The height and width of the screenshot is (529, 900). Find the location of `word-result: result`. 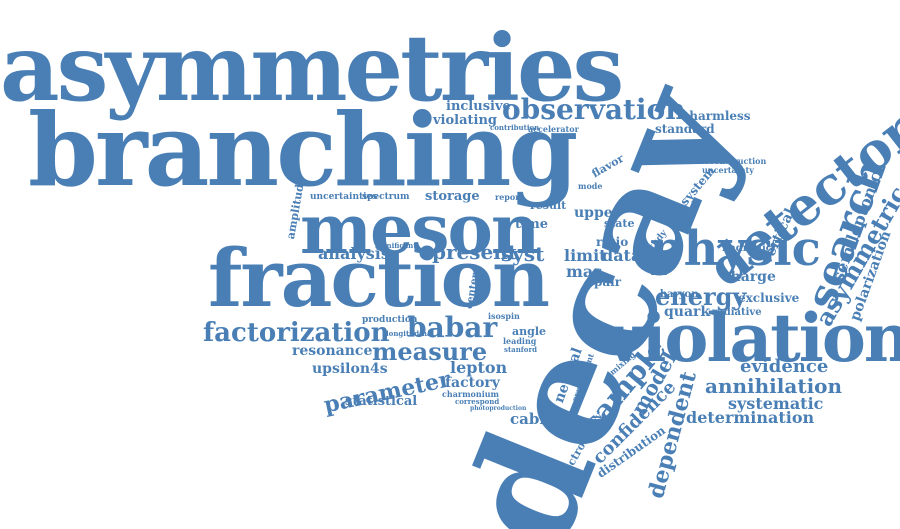

word-result: result is located at coordinates (548, 205).